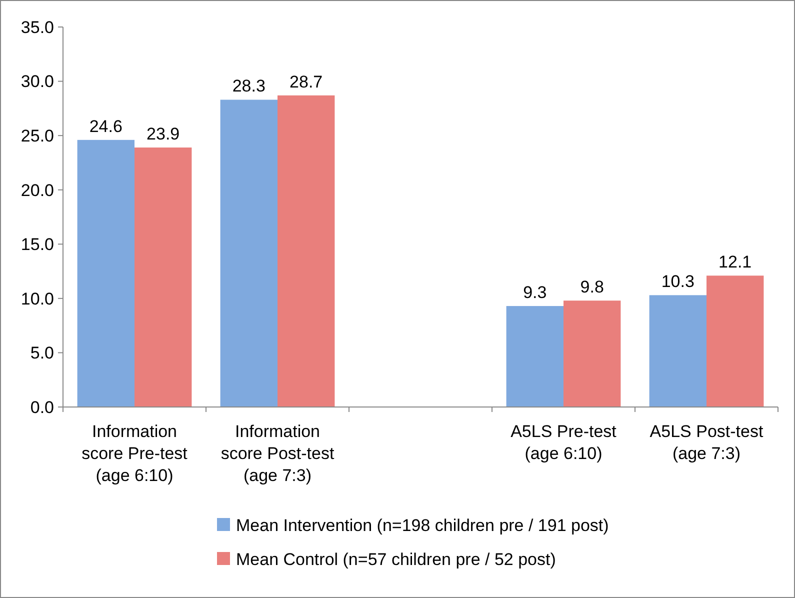  I want to click on data-label: 23.9, so click(163, 134).